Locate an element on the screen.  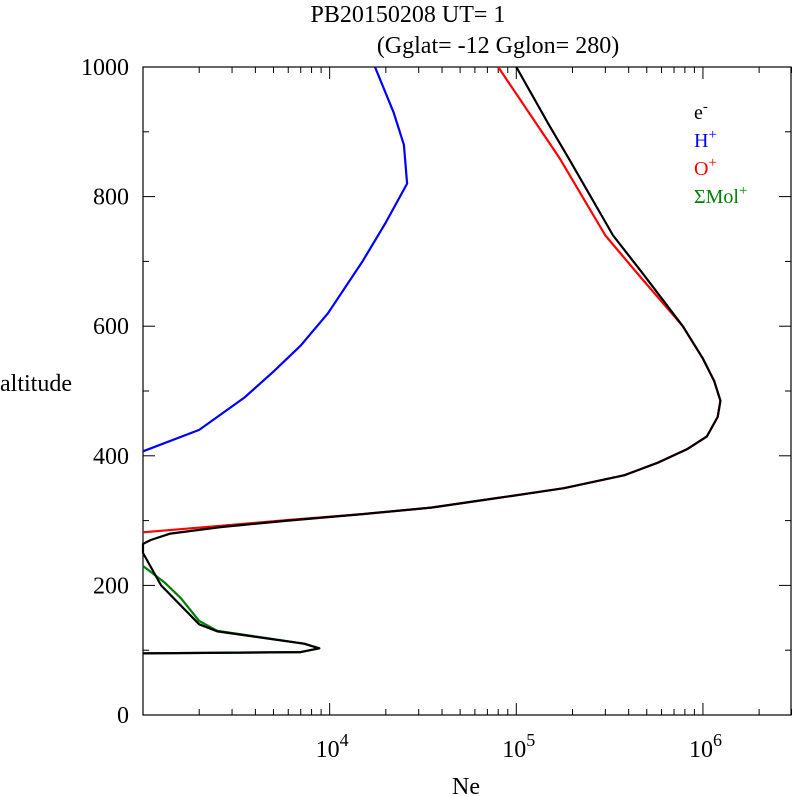
y-axis-title: altitude is located at coordinates (36, 384).